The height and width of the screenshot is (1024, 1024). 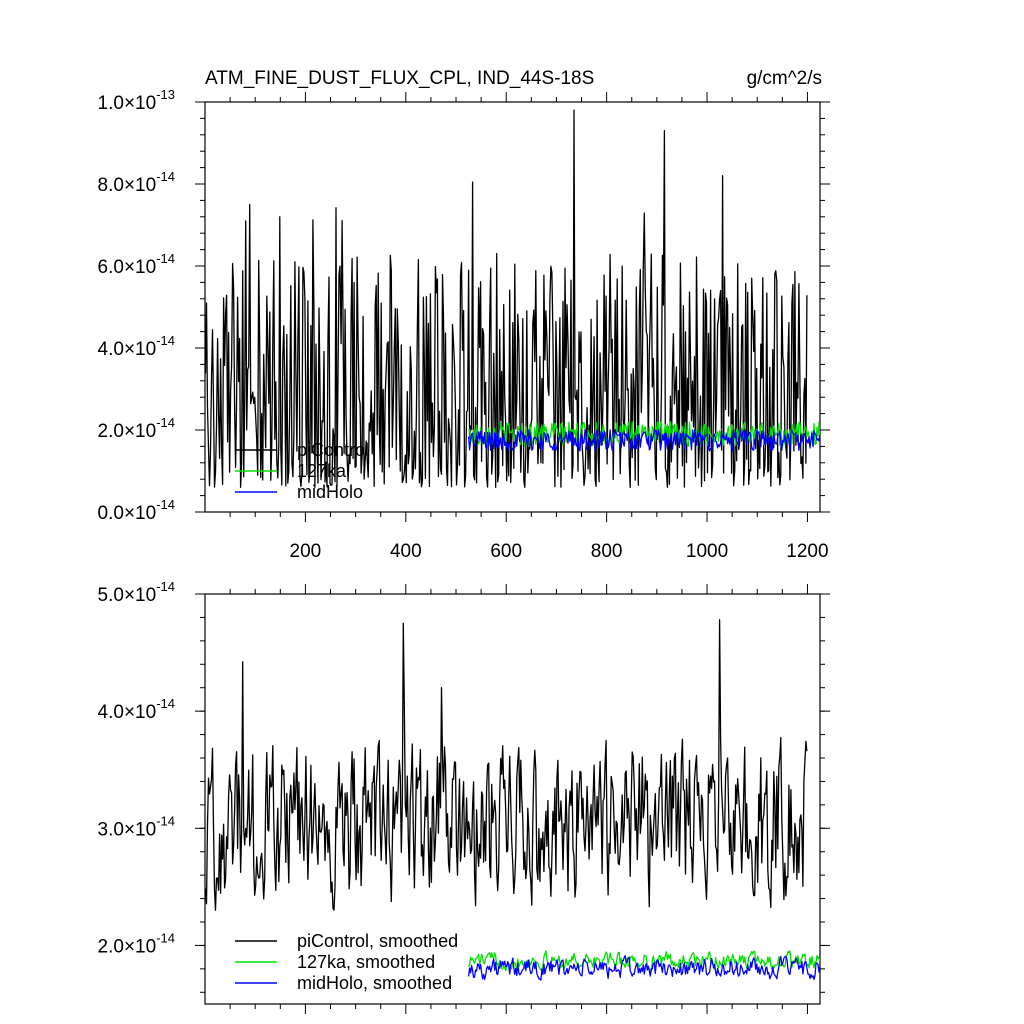 What do you see at coordinates (707, 551) in the screenshot?
I see `x-tick-label: 1000` at bounding box center [707, 551].